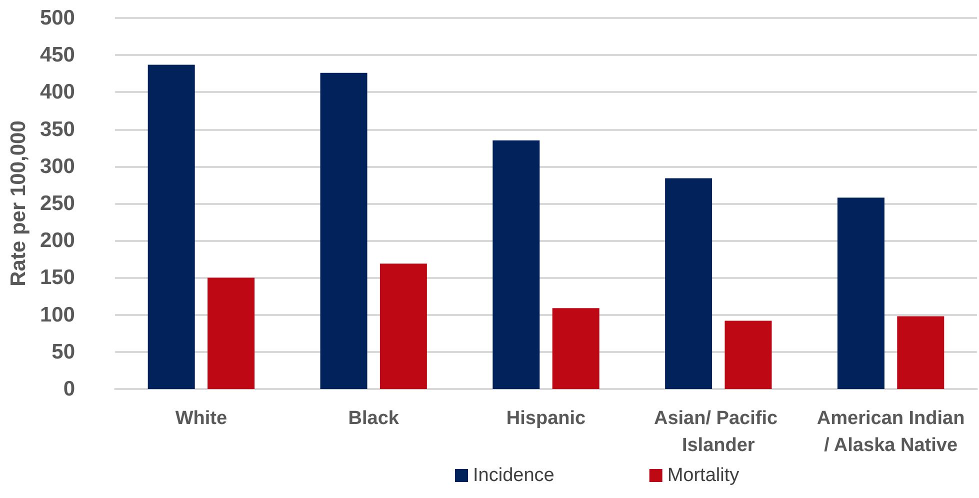  What do you see at coordinates (201, 418) in the screenshot?
I see `x-tick-label: White` at bounding box center [201, 418].